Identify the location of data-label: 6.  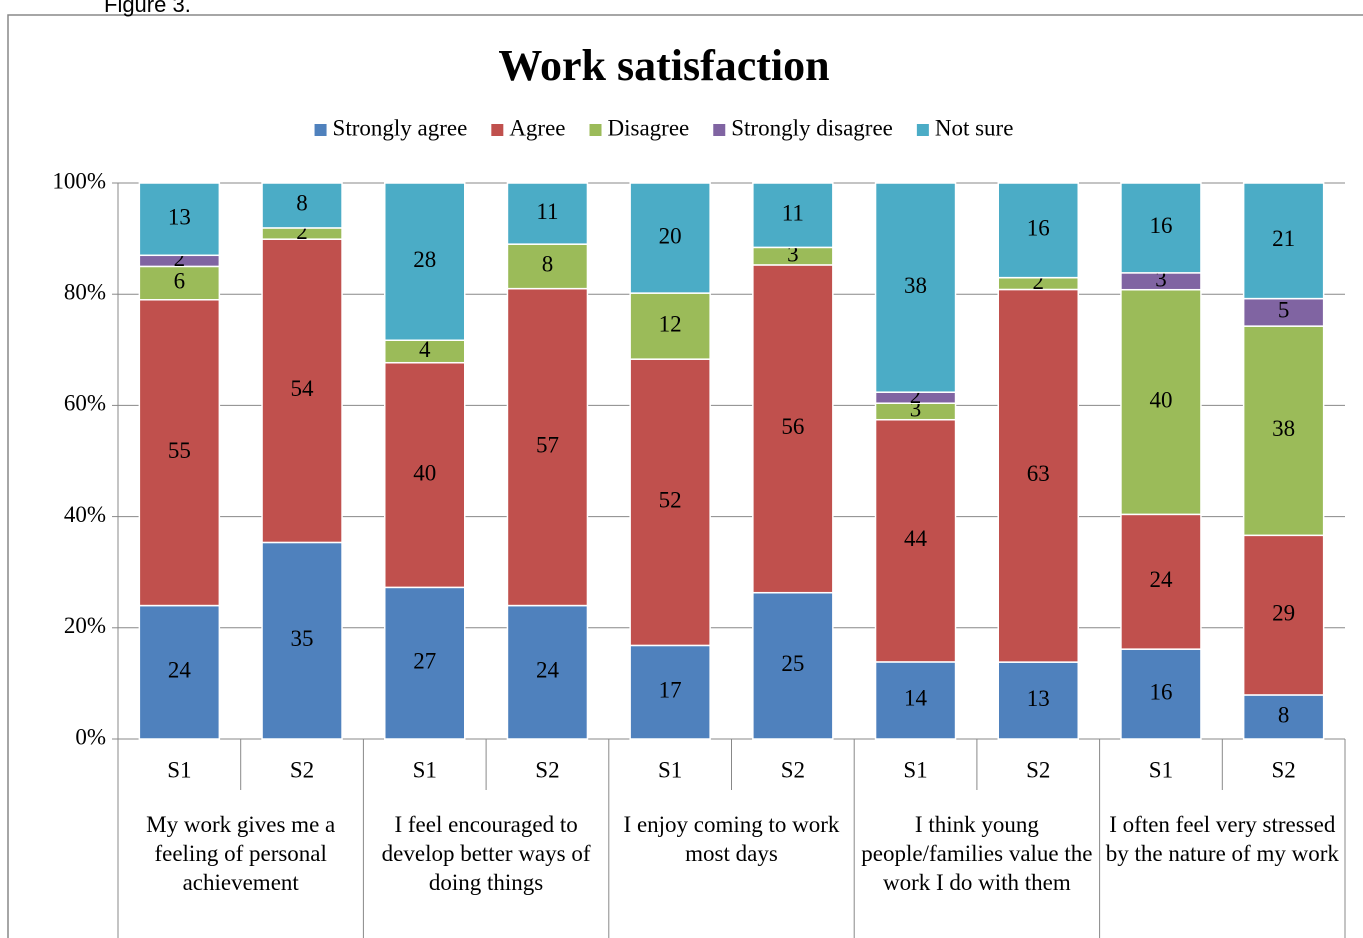
(180, 280).